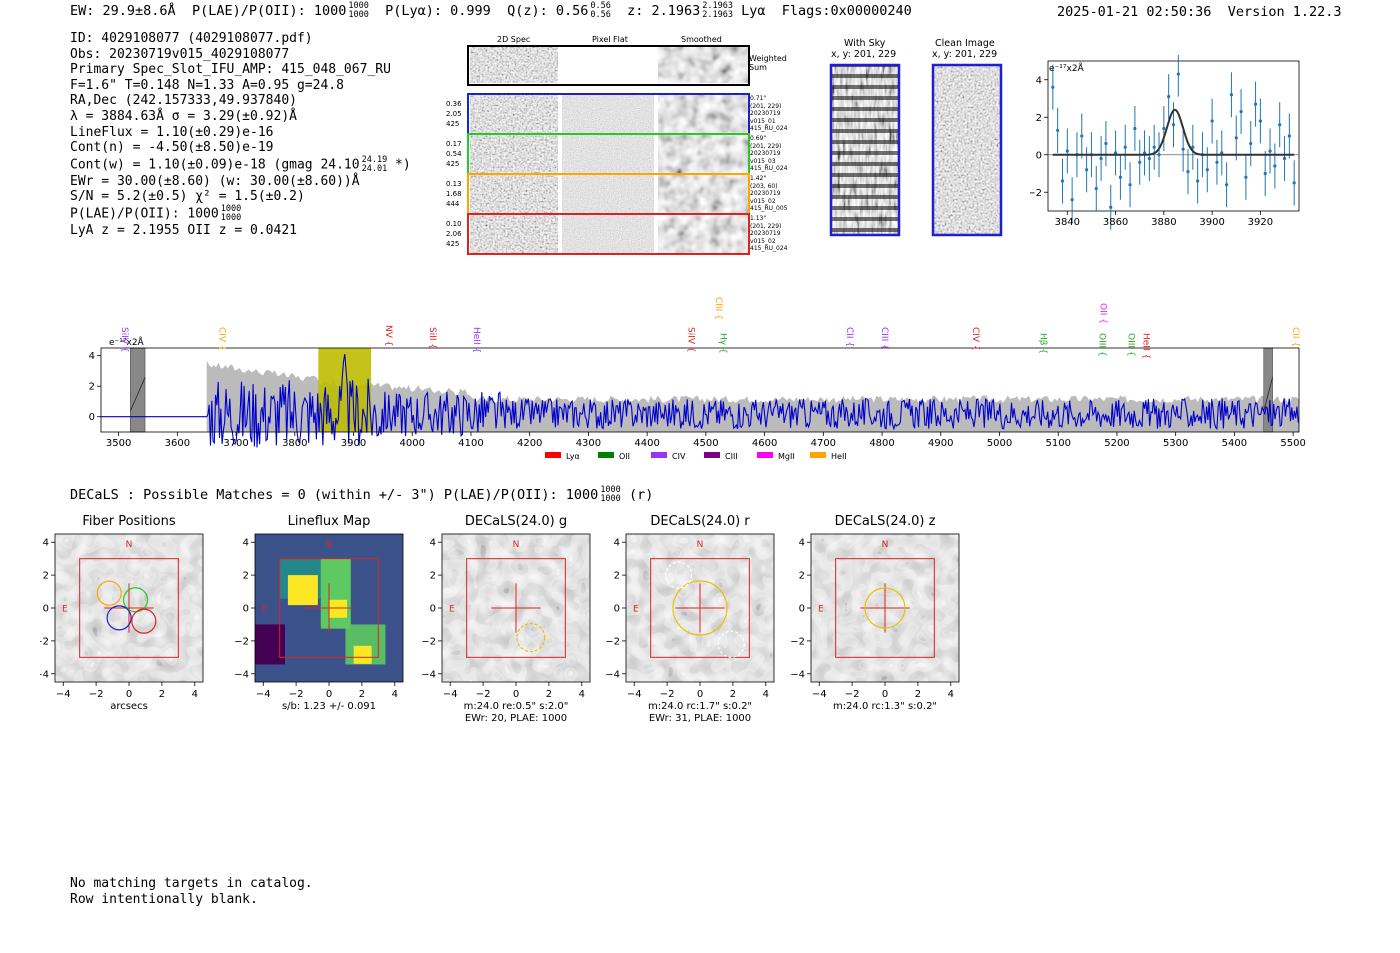 This screenshot has width=1400, height=953. What do you see at coordinates (885, 608) in the screenshot?
I see `match-circle` at bounding box center [885, 608].